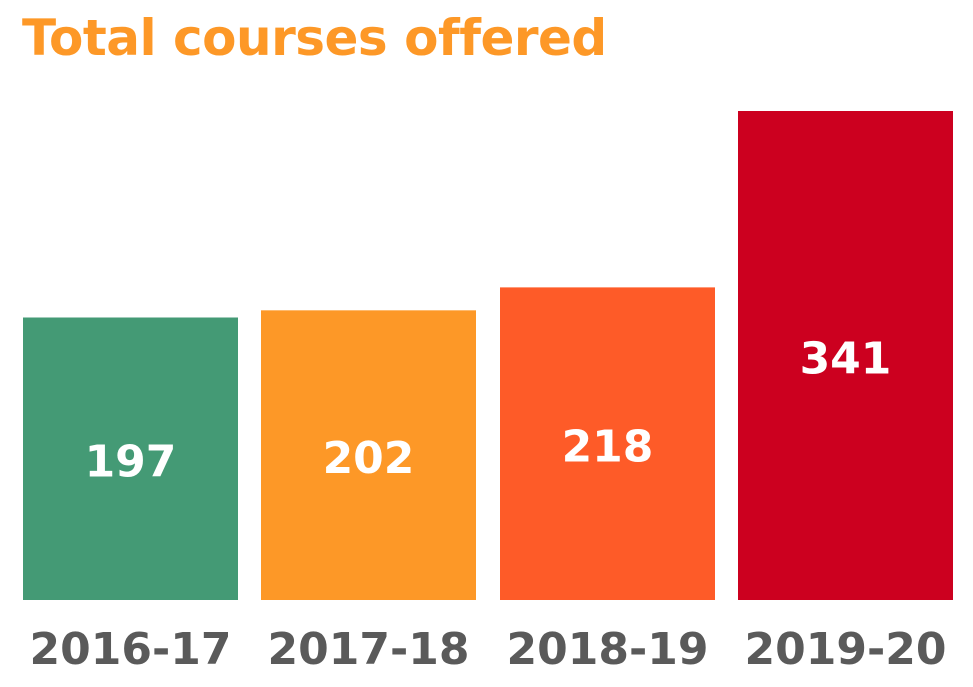 The height and width of the screenshot is (687, 973). Describe the element at coordinates (131, 462) in the screenshot. I see `data-label-2016-17: 197` at that location.